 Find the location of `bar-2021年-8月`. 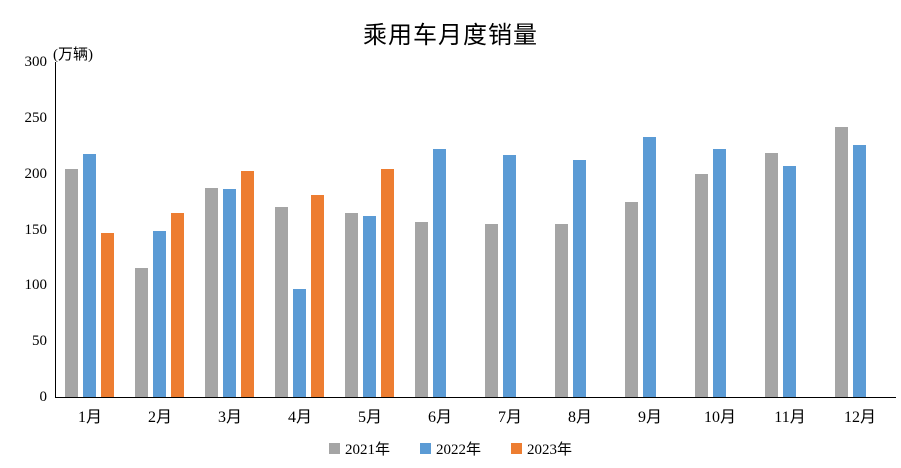

bar-2021年-8月 is located at coordinates (561, 310).